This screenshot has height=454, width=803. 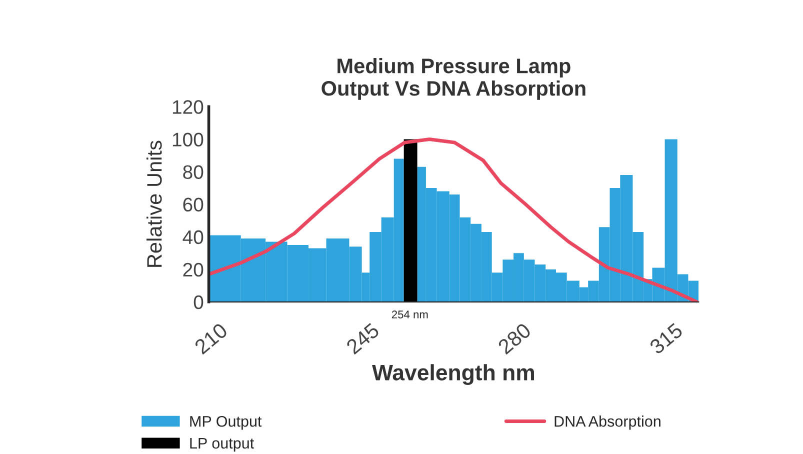 What do you see at coordinates (454, 79) in the screenshot?
I see `chart-title: Medium Pressure Lamp Output Vs DNA Absorption` at bounding box center [454, 79].